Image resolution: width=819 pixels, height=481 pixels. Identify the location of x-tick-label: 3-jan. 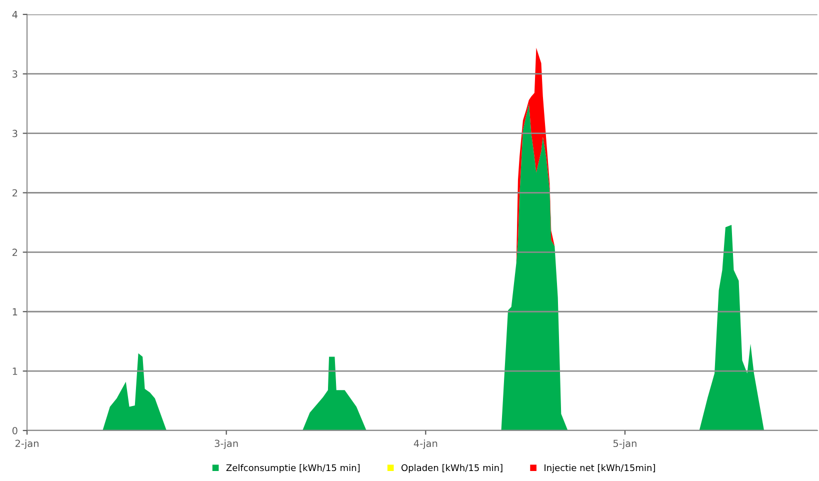
(226, 444).